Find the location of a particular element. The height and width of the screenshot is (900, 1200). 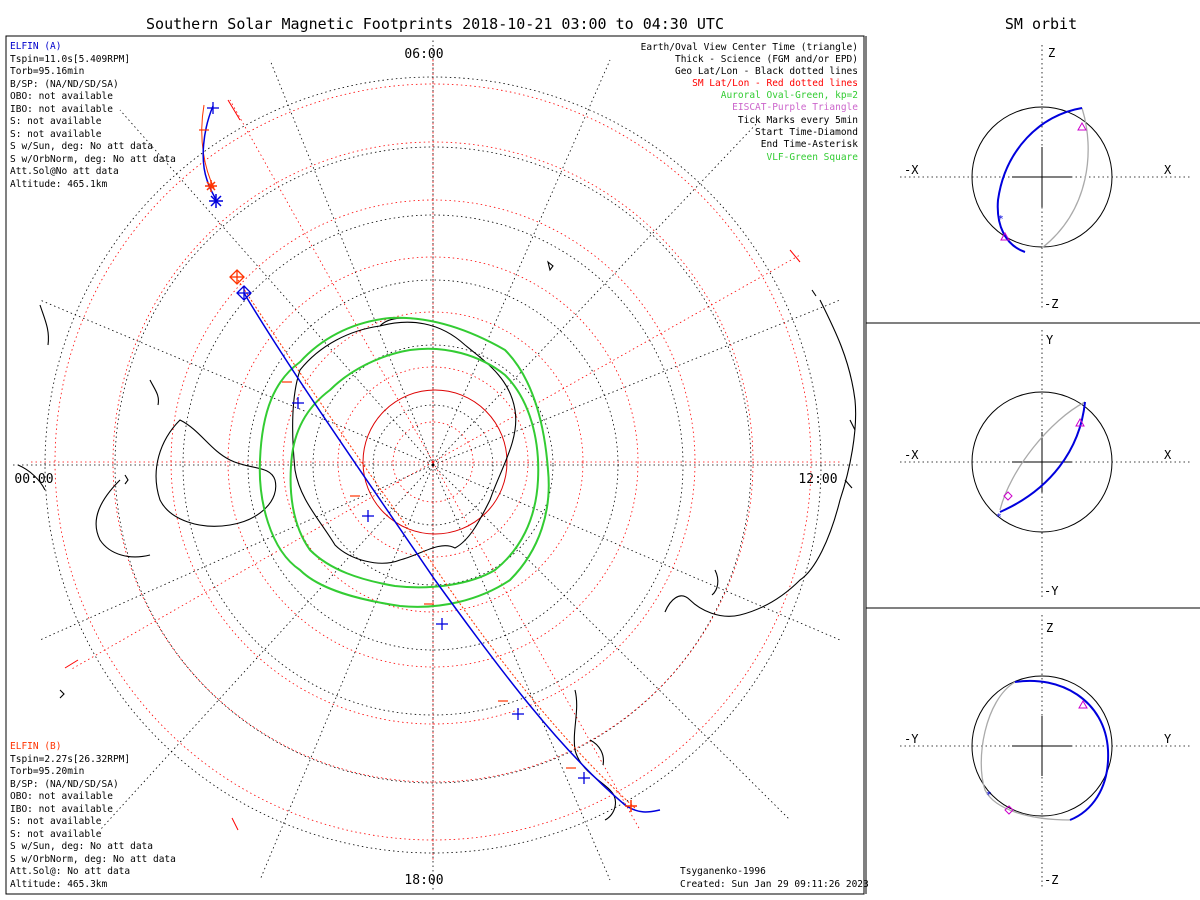

legend-item: SM Lat/Lon - Red dotted lines is located at coordinates (775, 83).